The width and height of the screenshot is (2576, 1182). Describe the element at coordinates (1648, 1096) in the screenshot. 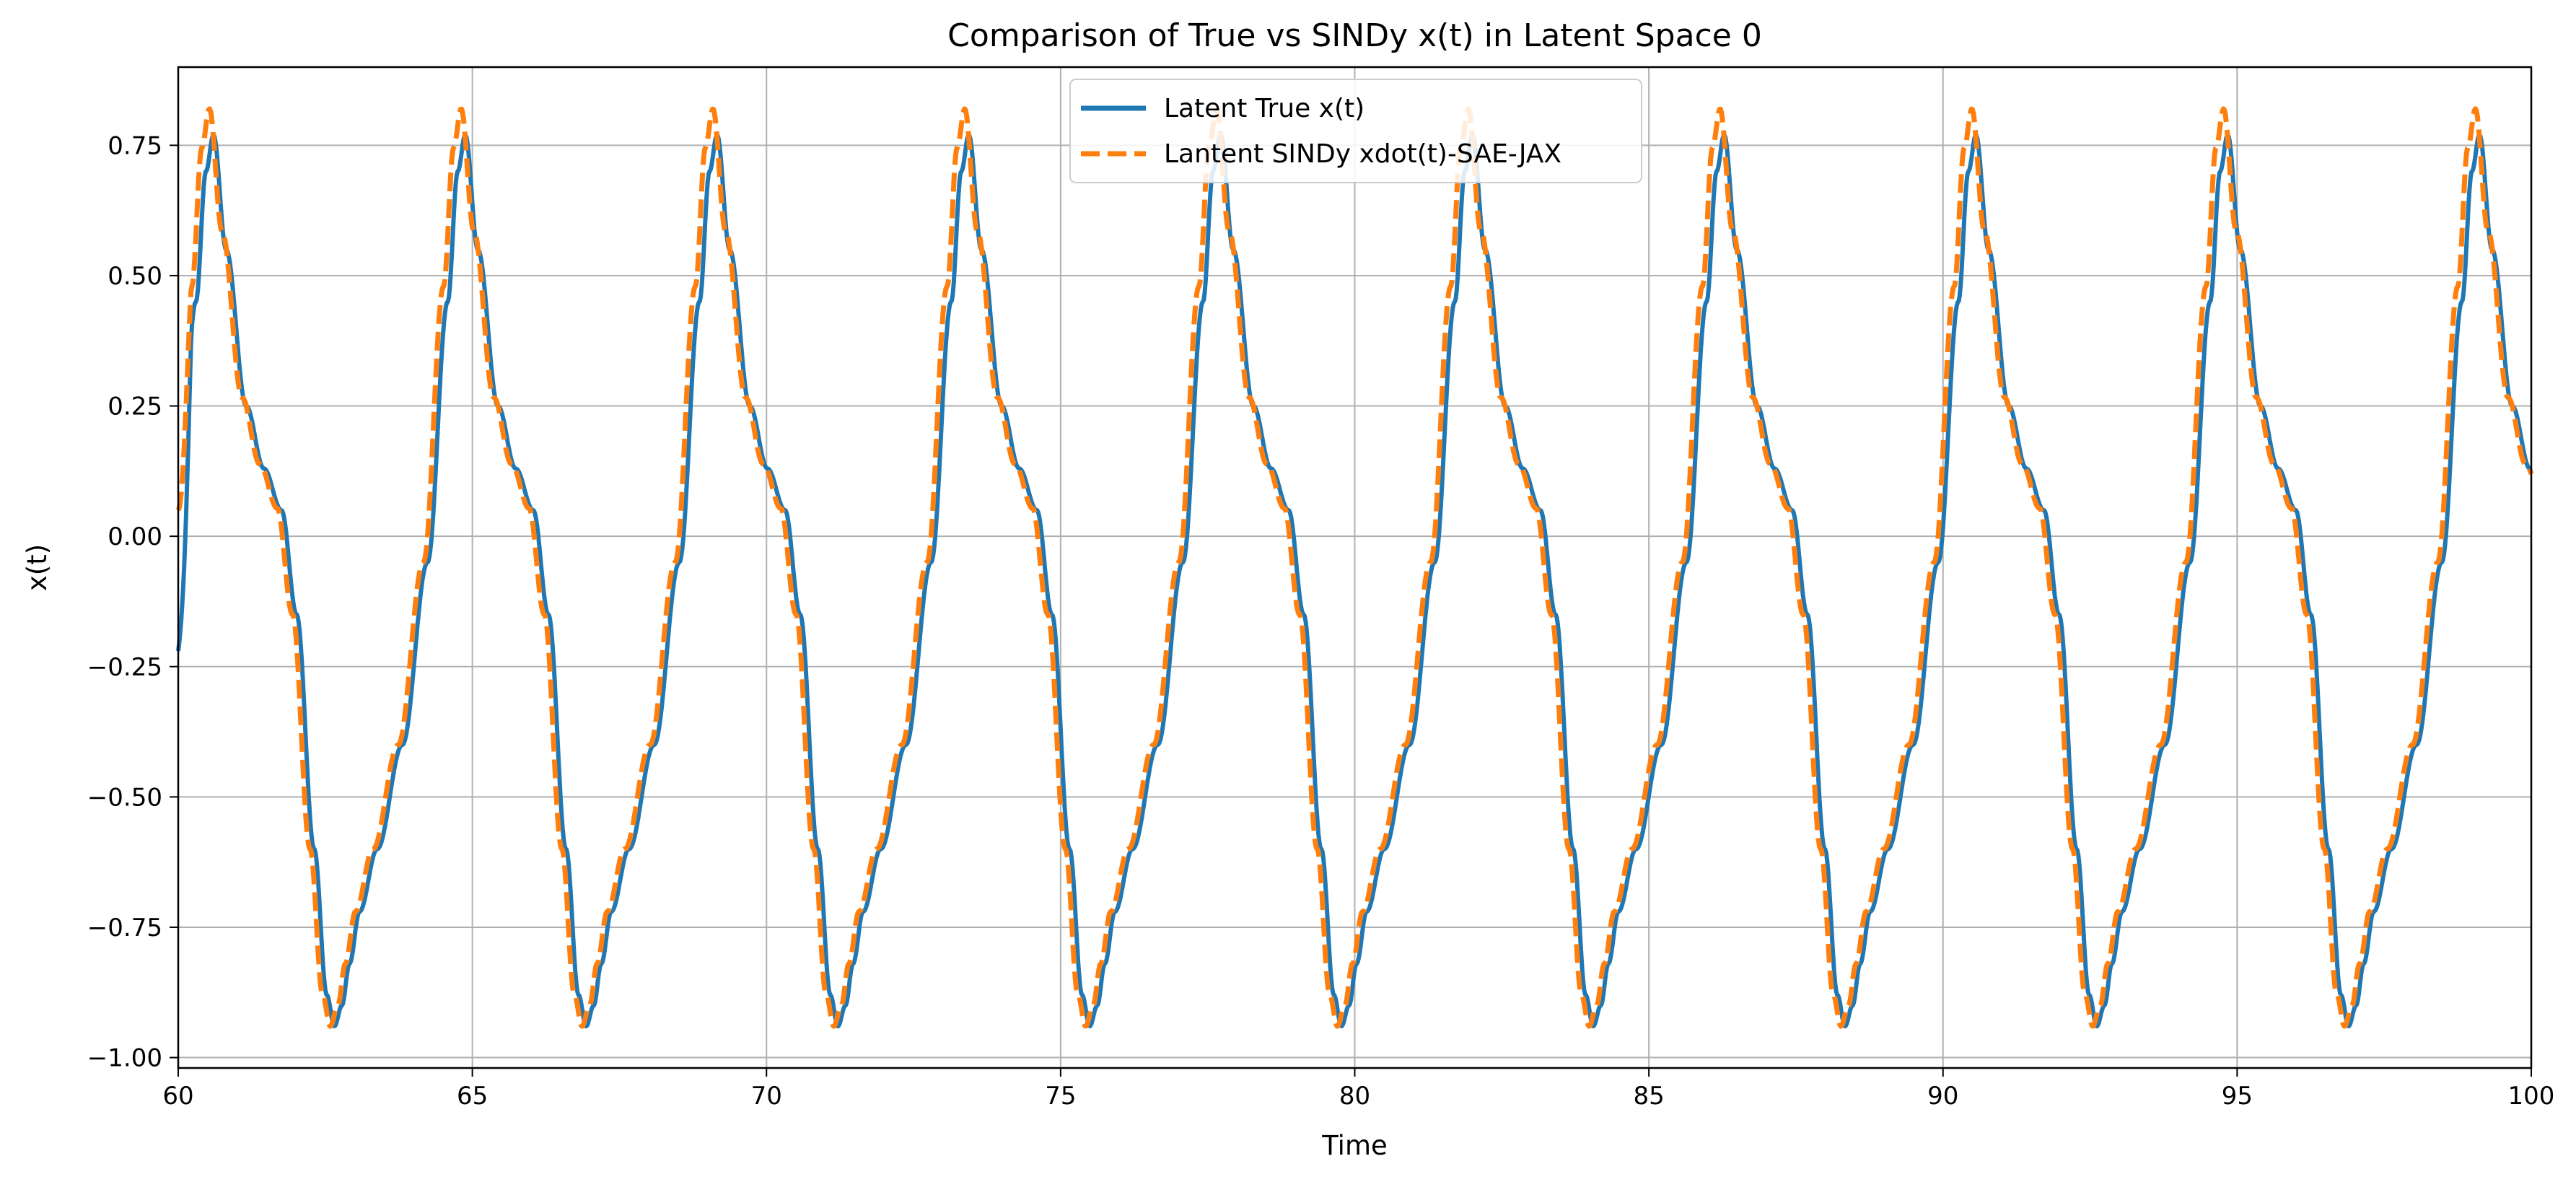

I see `x-tick-label: 85` at that location.